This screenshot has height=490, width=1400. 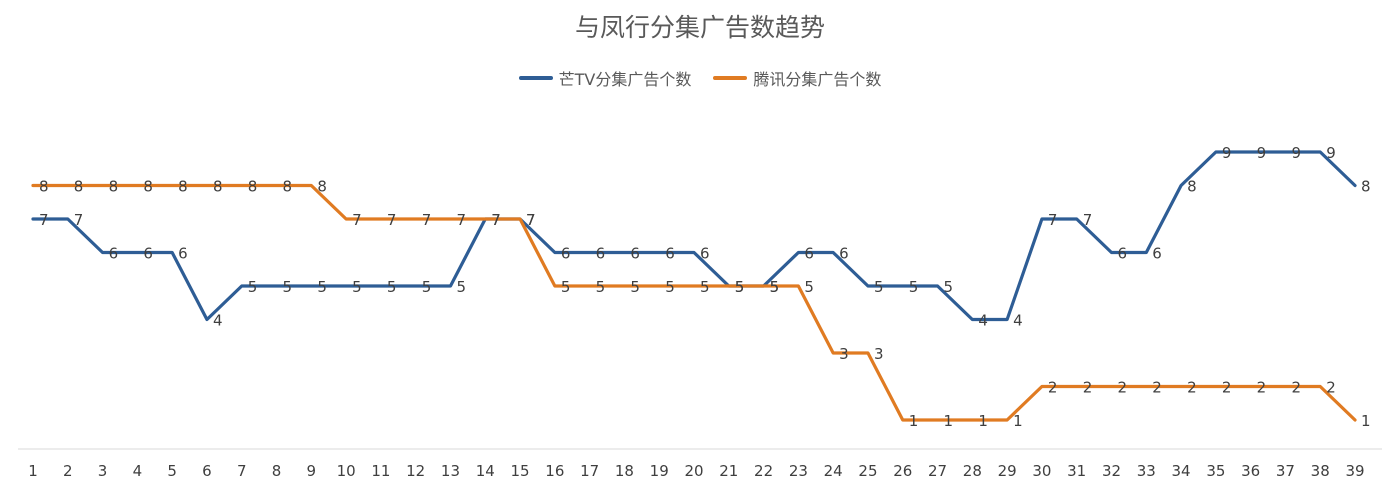 I want to click on x-tick-label: 23, so click(x=798, y=471).